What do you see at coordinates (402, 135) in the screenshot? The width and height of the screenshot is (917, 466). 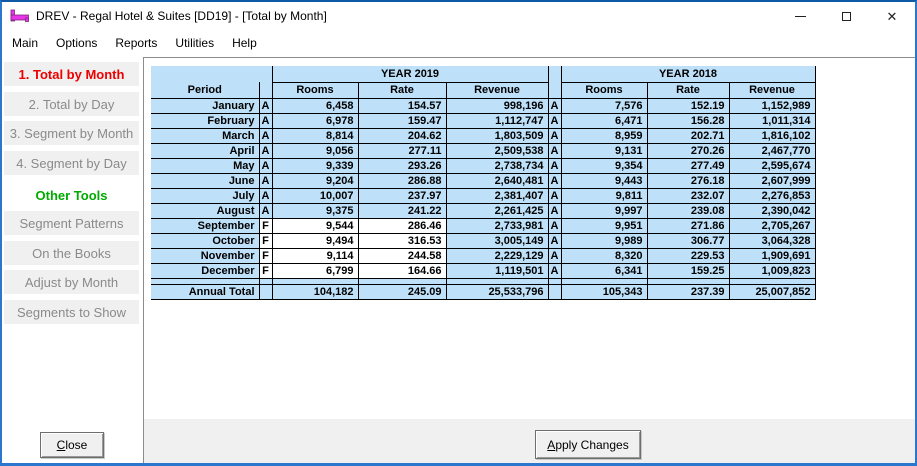 I see `rate-2019-cell: 204.62` at bounding box center [402, 135].